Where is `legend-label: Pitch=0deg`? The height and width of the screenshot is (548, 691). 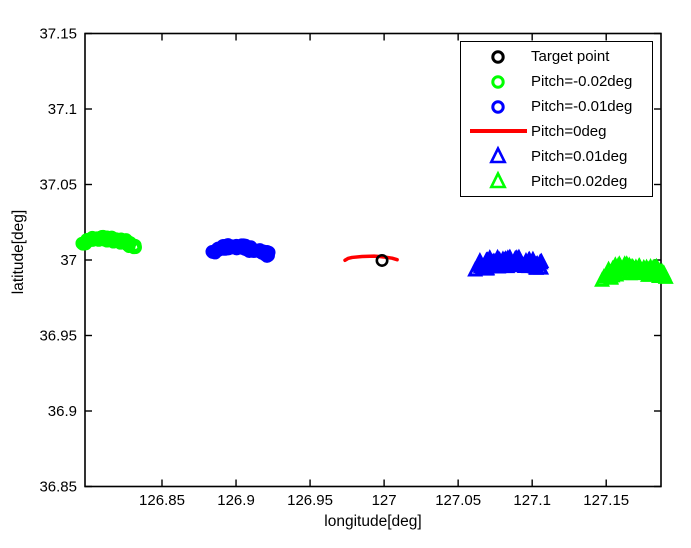 legend-label: Pitch=0deg is located at coordinates (569, 131).